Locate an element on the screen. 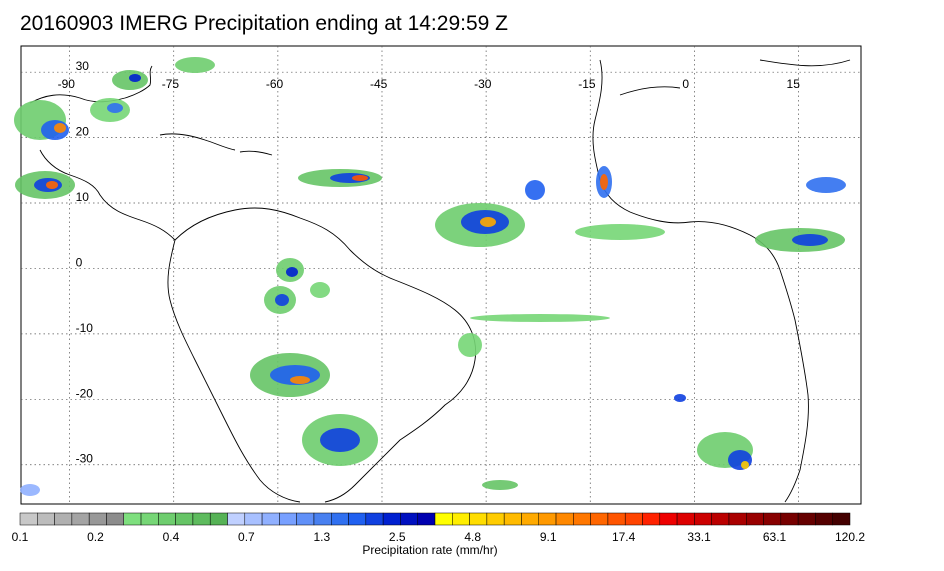 This screenshot has width=944, height=571. lat-label: -20 is located at coordinates (85, 393).